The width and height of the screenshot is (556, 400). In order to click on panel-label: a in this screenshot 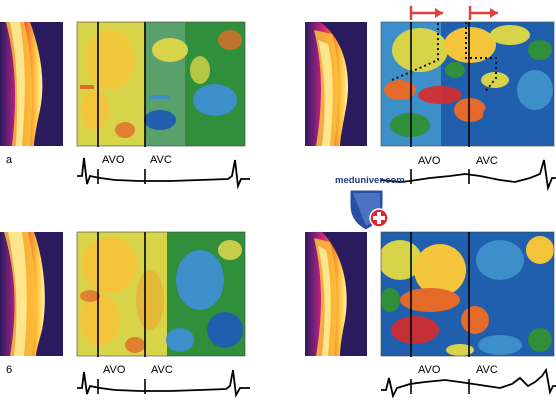, I will do `click(9, 160)`.